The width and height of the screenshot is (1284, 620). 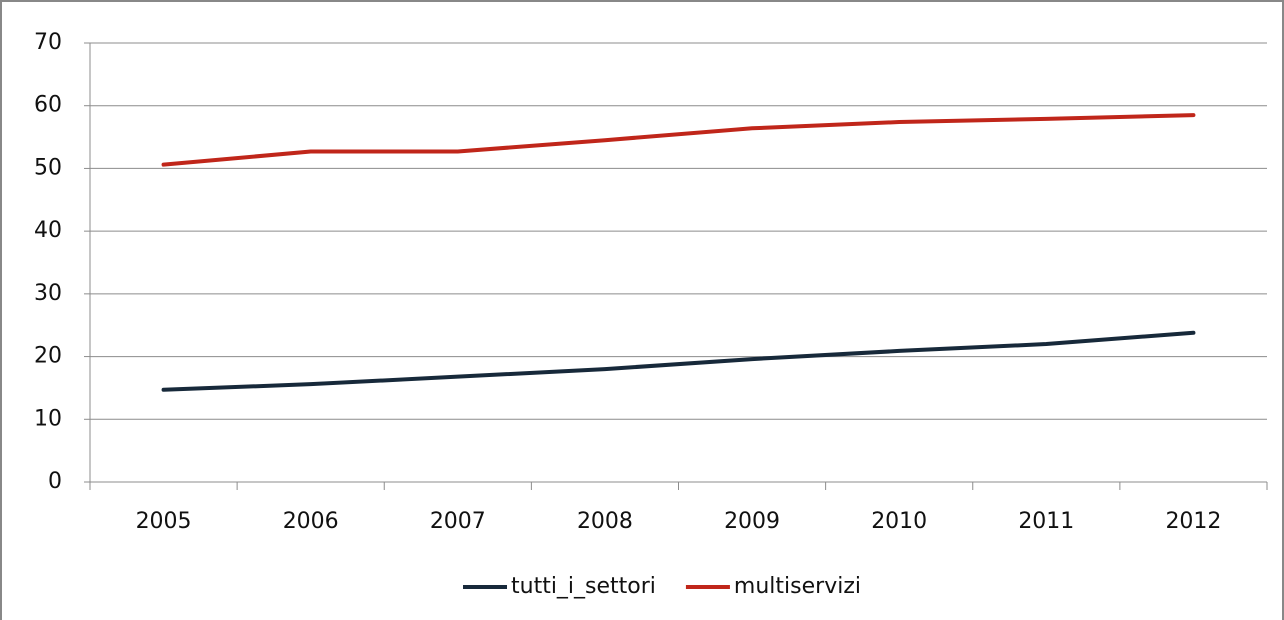 What do you see at coordinates (797, 586) in the screenshot?
I see `legend-label: multiservizi` at bounding box center [797, 586].